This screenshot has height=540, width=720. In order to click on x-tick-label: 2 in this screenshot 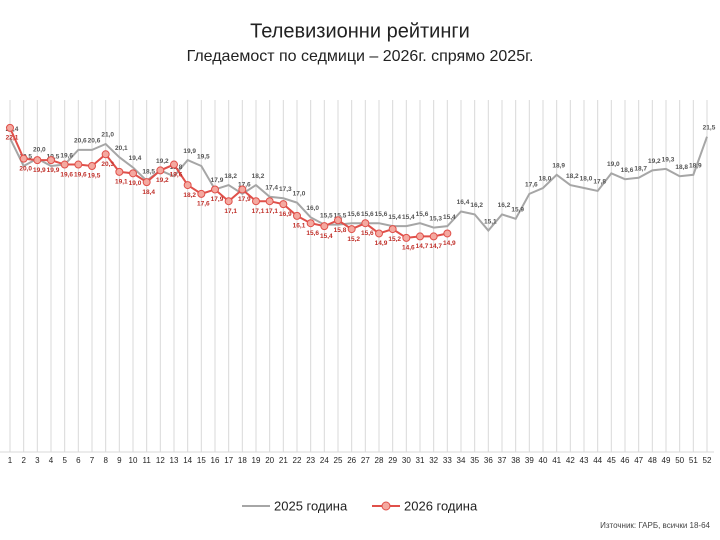, I will do `click(23, 460)`.